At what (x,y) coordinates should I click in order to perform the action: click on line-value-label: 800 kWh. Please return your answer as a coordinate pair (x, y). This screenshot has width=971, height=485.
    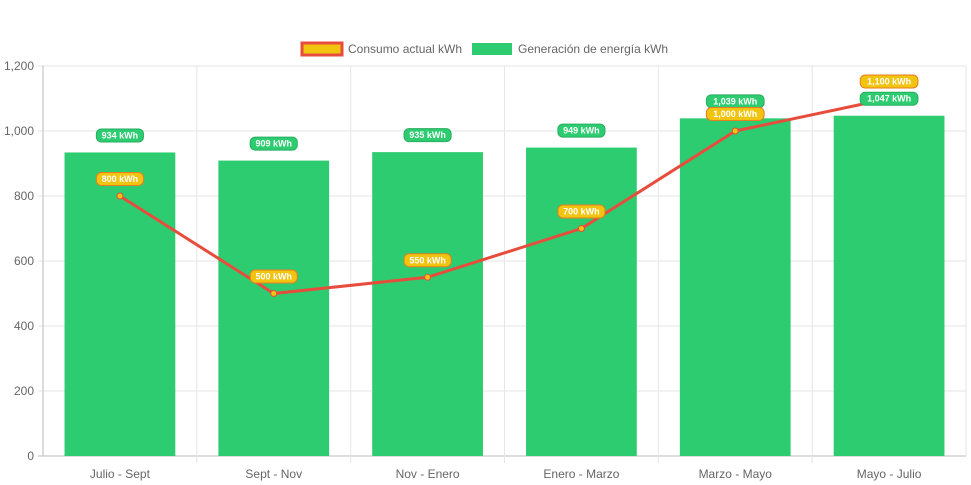
    Looking at the image, I should click on (120, 179).